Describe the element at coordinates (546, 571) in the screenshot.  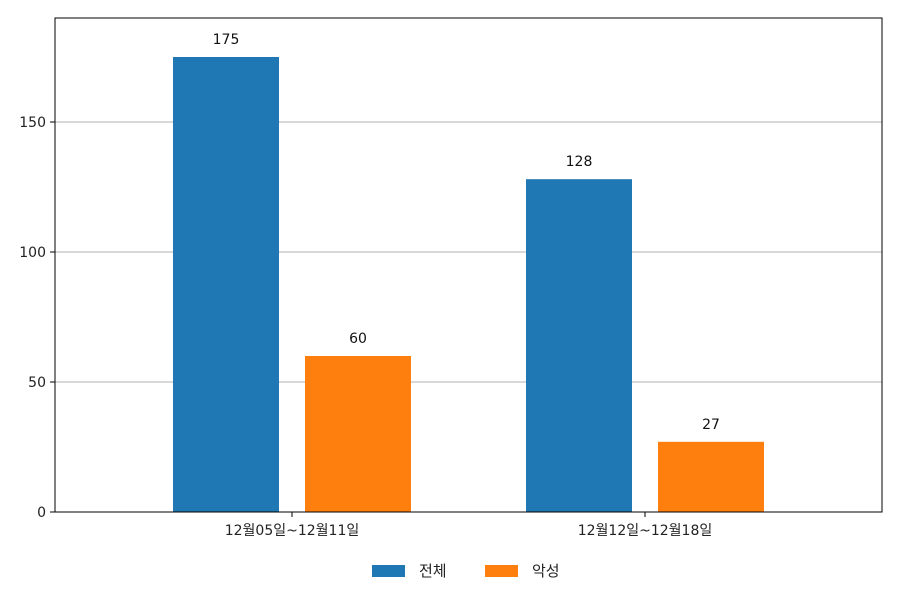
I see `legend-label: 악성` at that location.